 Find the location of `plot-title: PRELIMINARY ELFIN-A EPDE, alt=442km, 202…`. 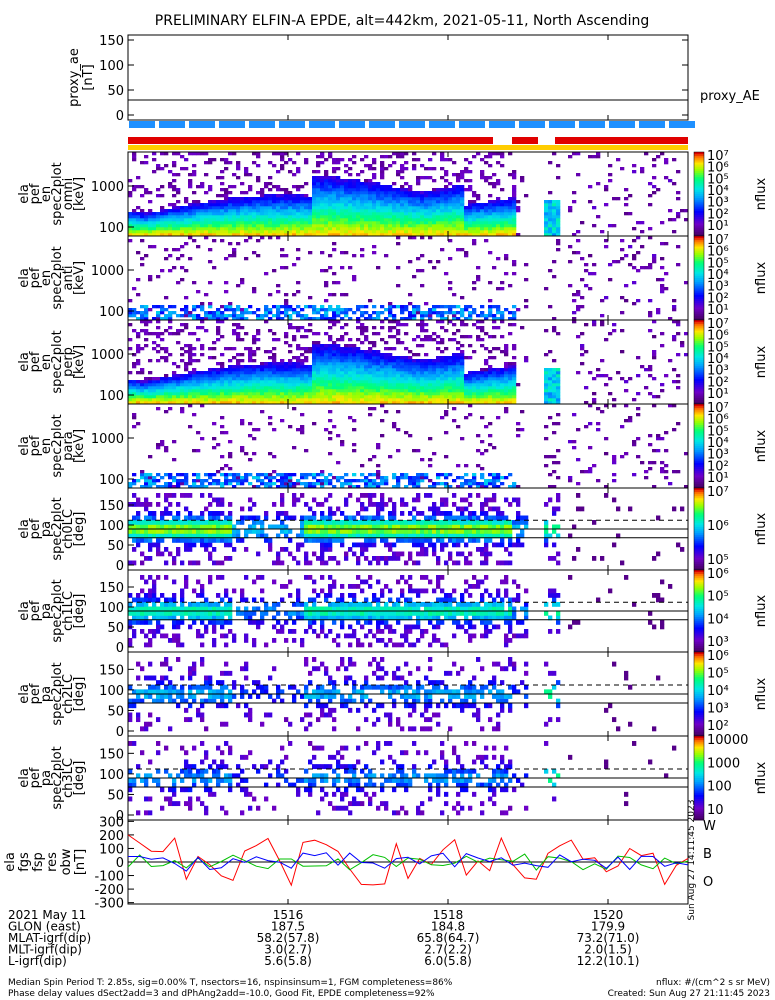

plot-title: PRELIMINARY ELFIN-A EPDE, alt=442km, 202… is located at coordinates (402, 21).